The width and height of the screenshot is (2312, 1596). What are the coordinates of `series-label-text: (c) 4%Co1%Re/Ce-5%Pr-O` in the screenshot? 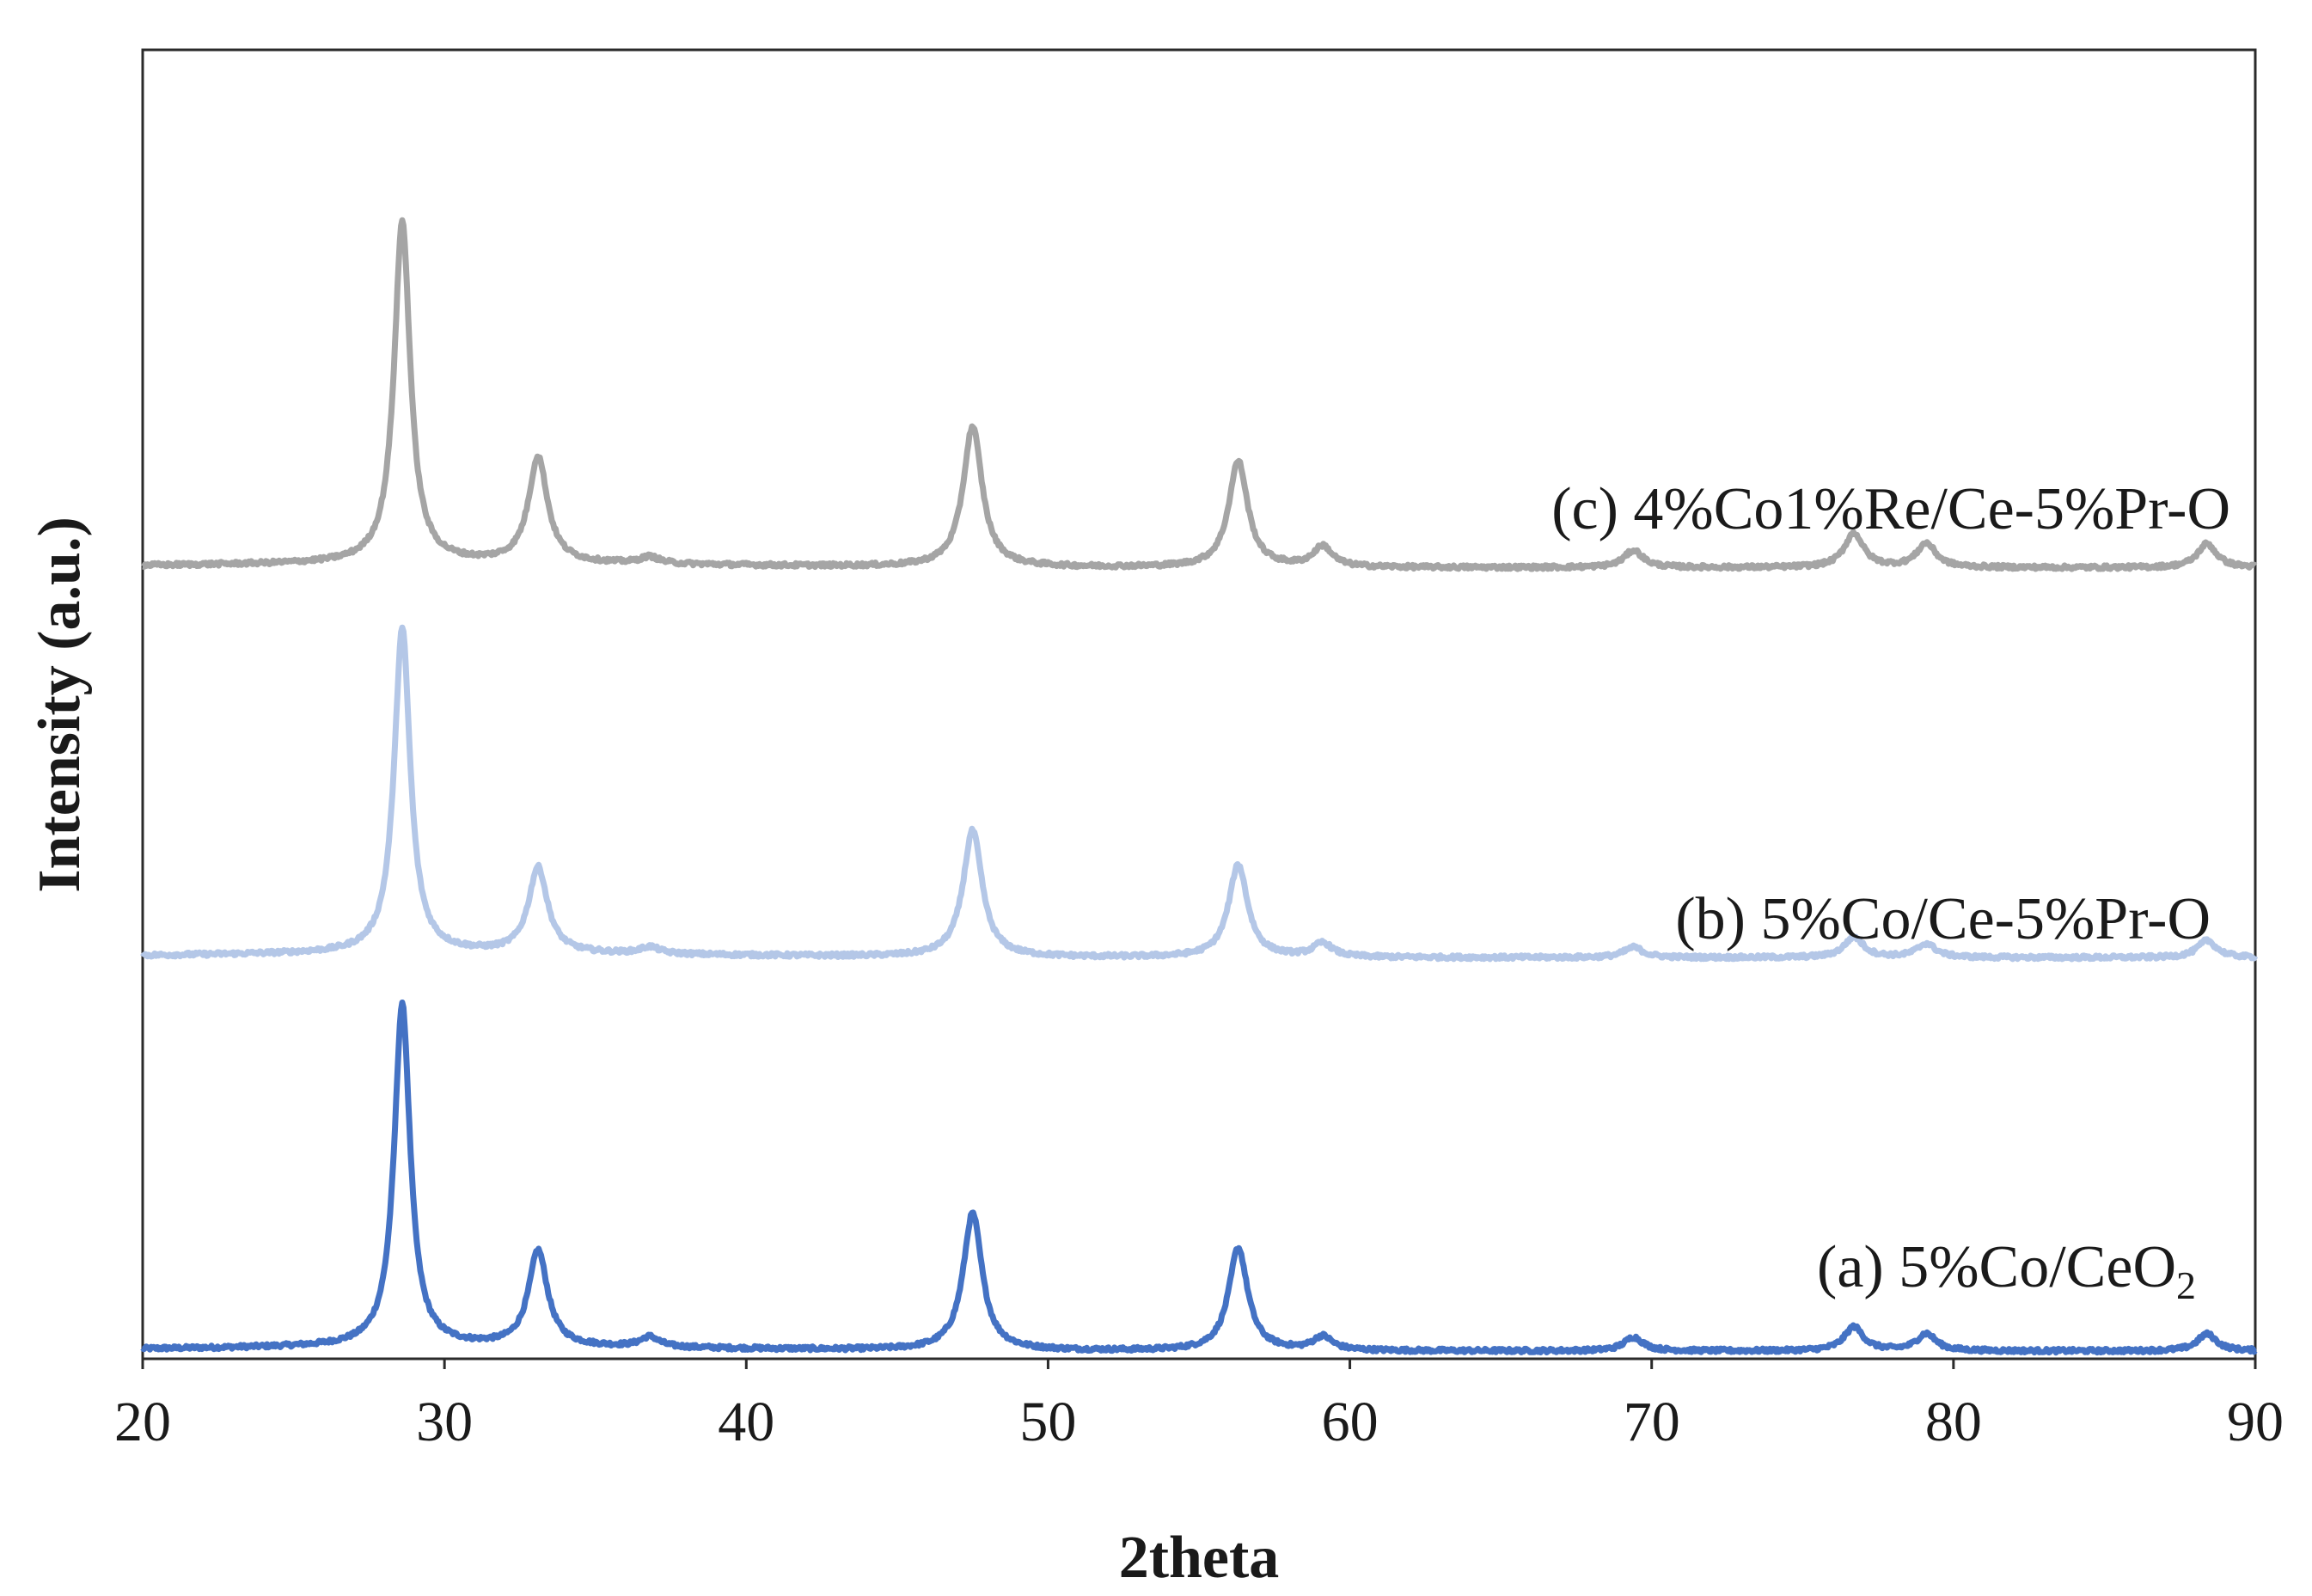 It's located at (1890, 509).